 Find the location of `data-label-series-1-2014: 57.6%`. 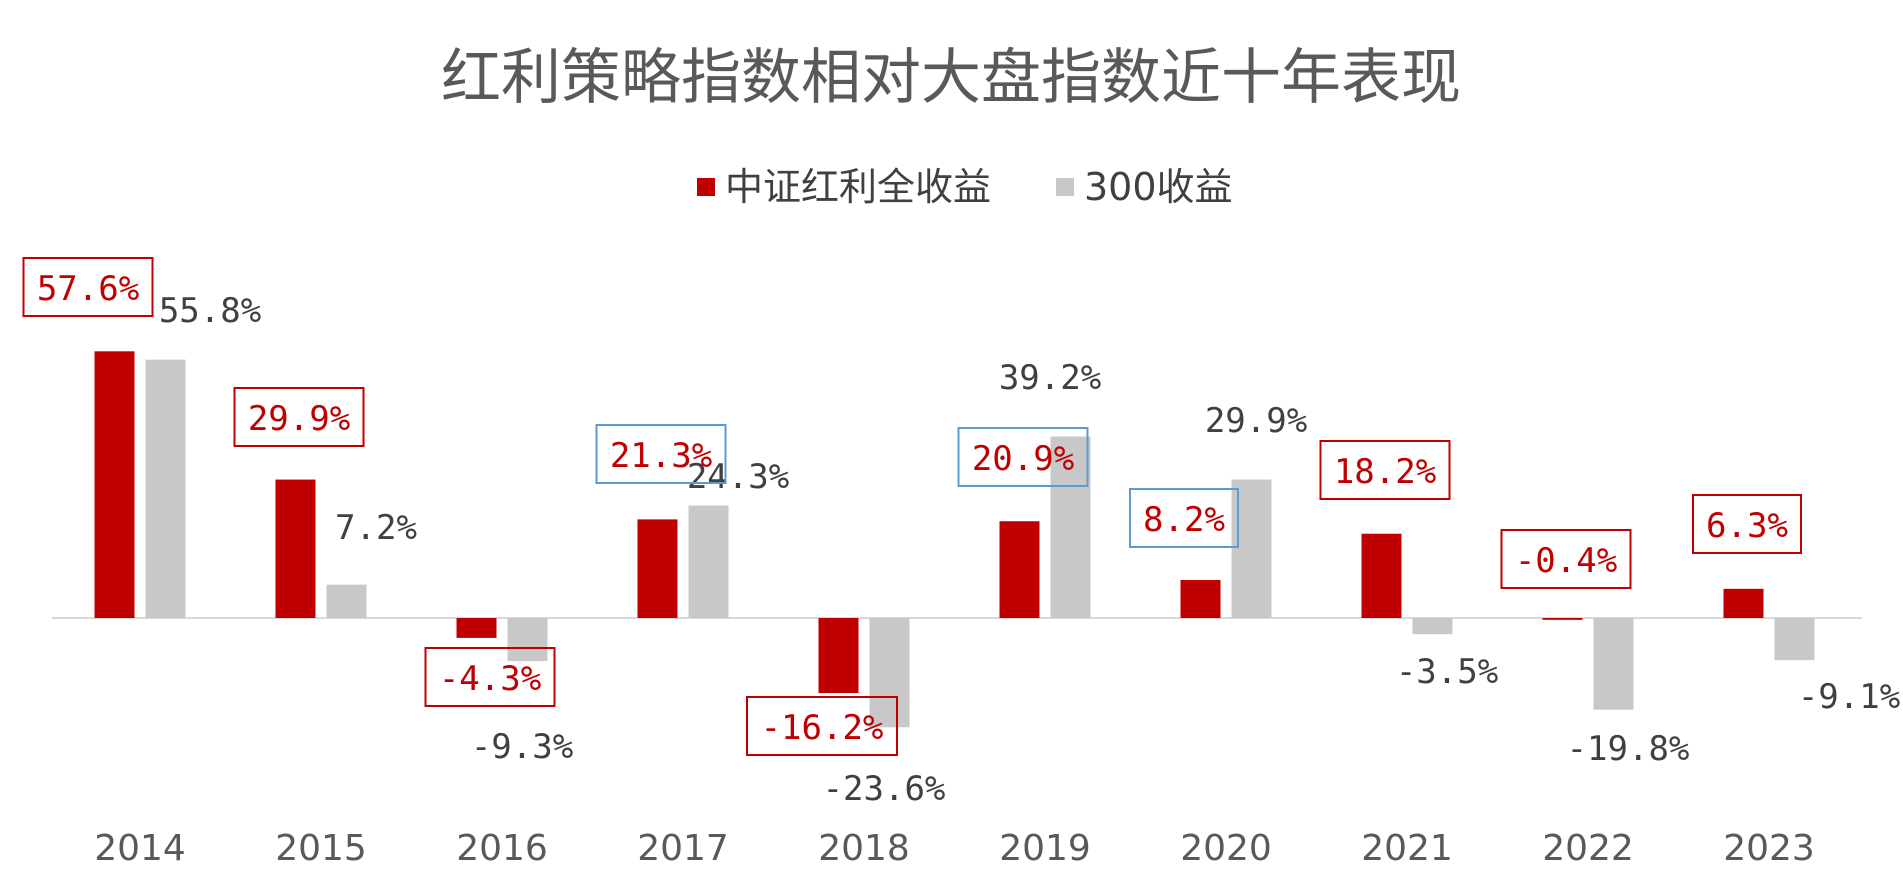

data-label-series-1-2014: 57.6% is located at coordinates (88, 289).